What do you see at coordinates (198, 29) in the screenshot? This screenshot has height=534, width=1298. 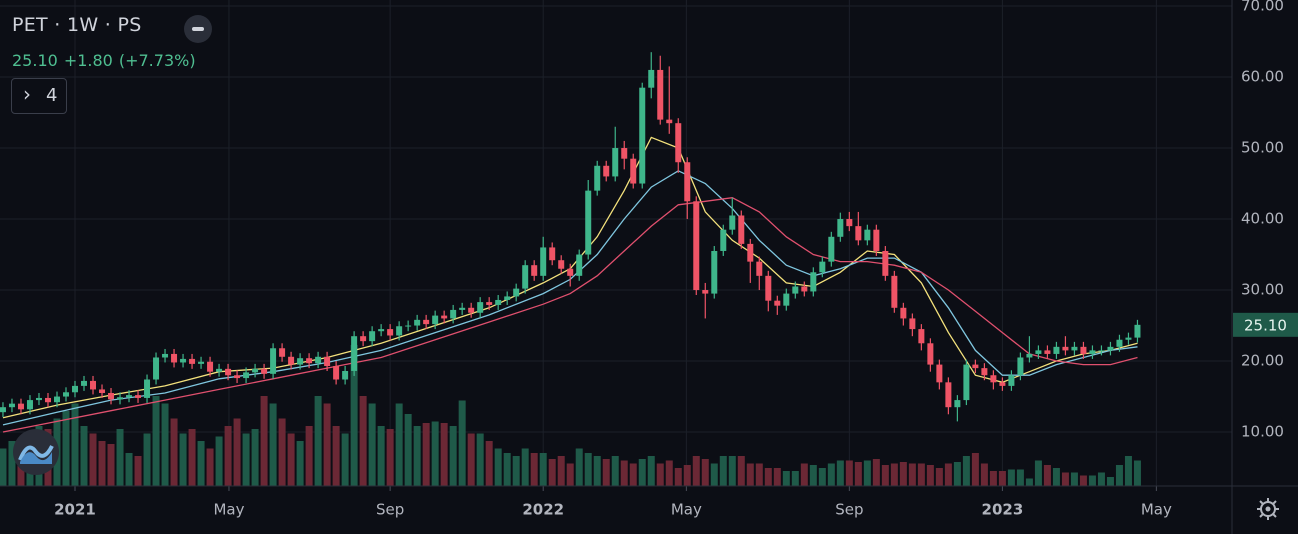 I see `collapse-button` at bounding box center [198, 29].